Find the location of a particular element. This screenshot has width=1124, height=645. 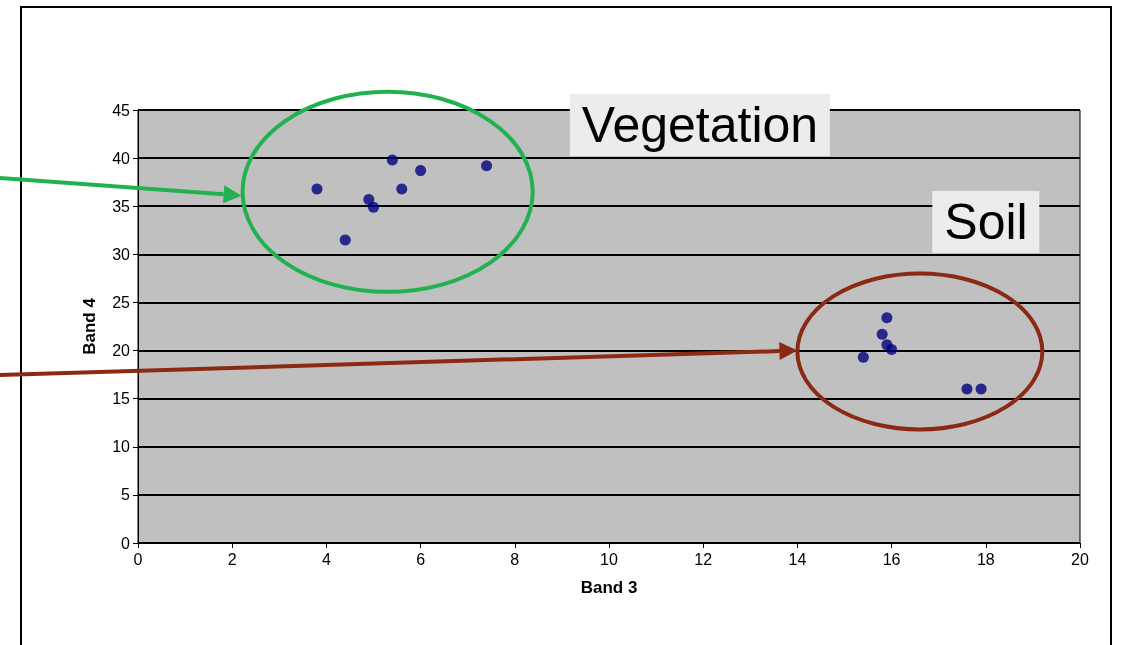

y-tick-label: 10 is located at coordinates (121, 447).